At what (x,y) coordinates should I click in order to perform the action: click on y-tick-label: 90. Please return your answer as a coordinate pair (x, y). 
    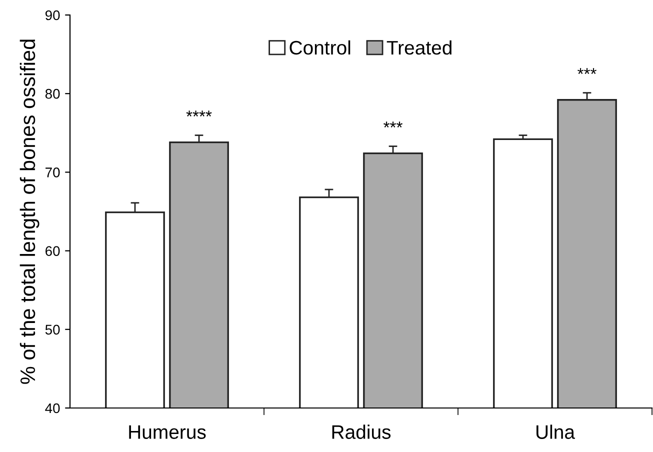
    Looking at the image, I should click on (52, 15).